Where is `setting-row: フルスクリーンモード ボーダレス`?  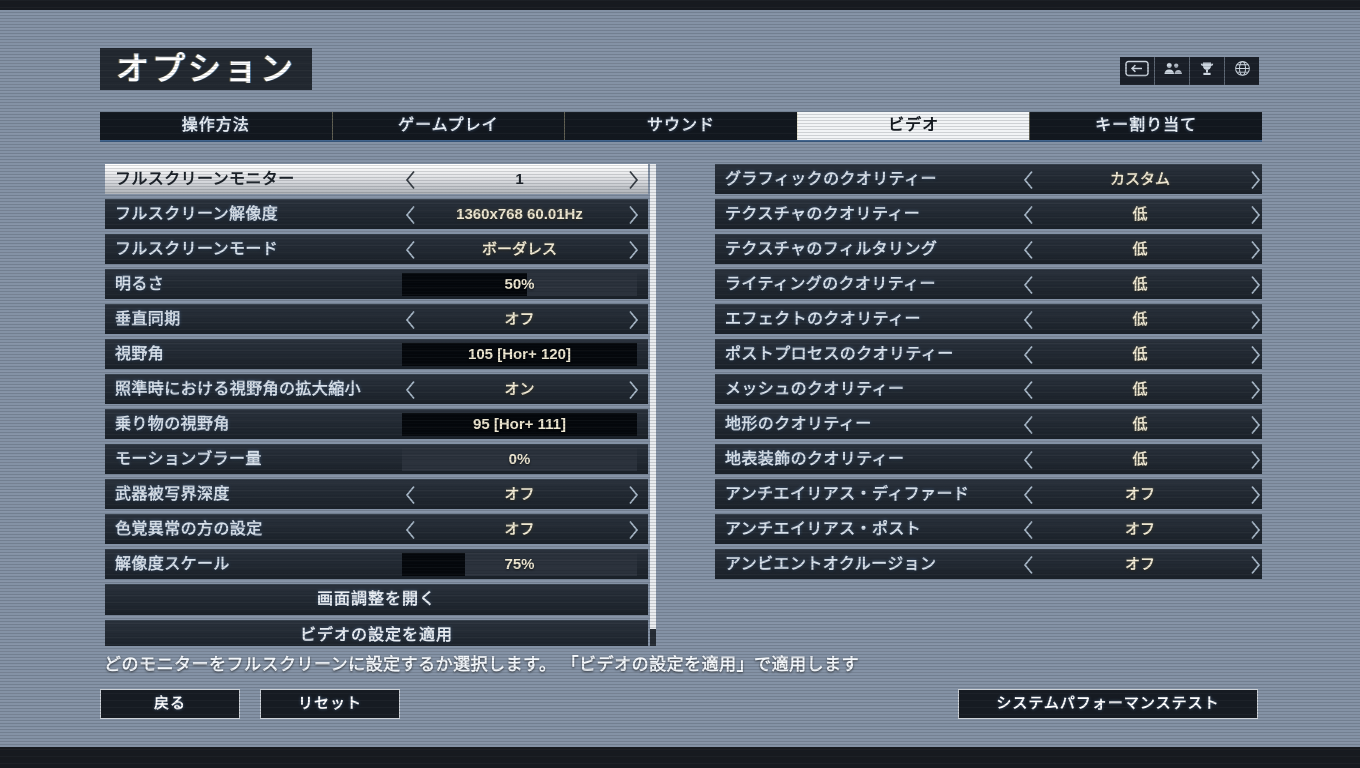 setting-row: フルスクリーンモード ボーダレス is located at coordinates (376, 249).